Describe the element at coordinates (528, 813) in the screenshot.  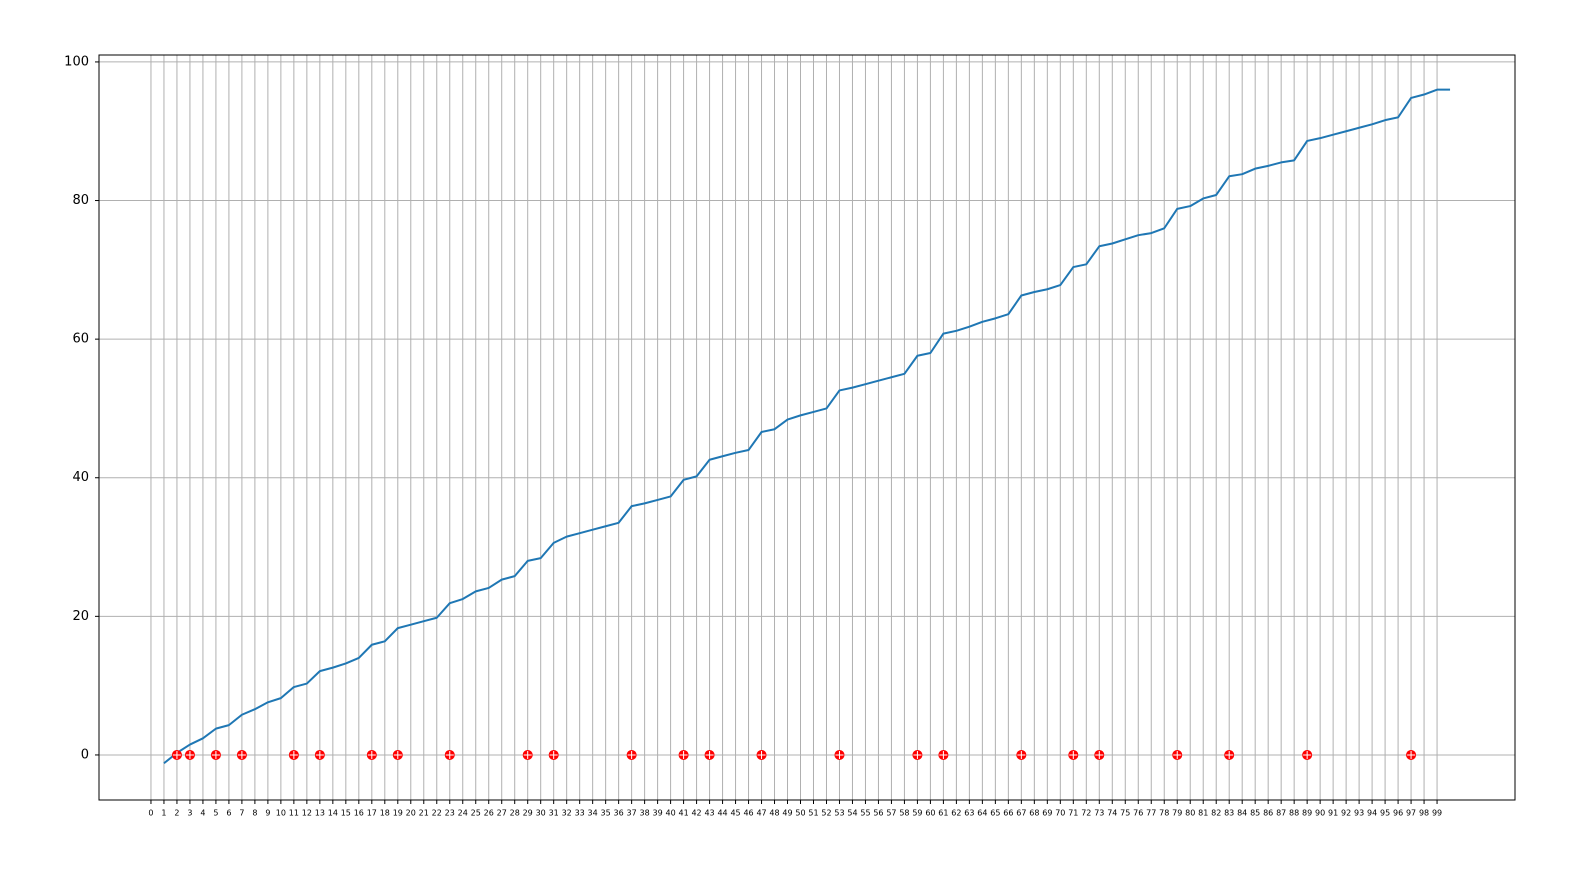
I see `x-tick-label: 29` at that location.